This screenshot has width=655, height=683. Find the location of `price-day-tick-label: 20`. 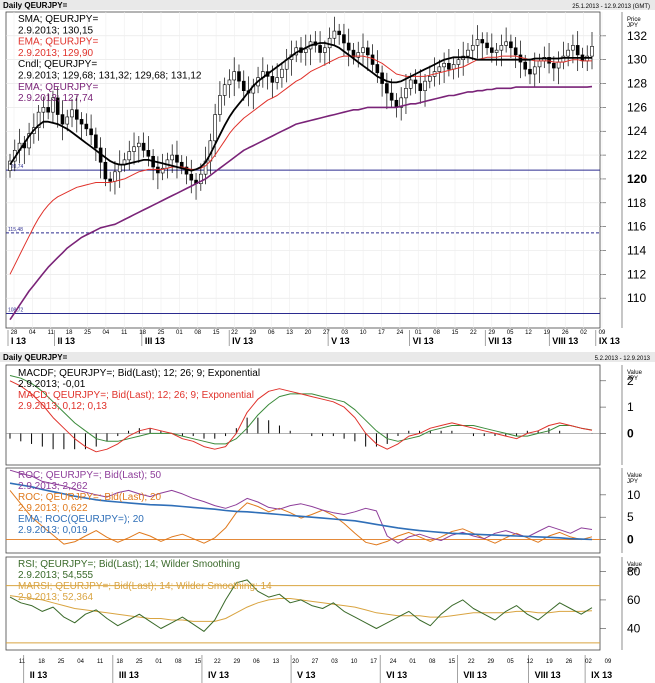

price-day-tick-label: 20 is located at coordinates (308, 333).